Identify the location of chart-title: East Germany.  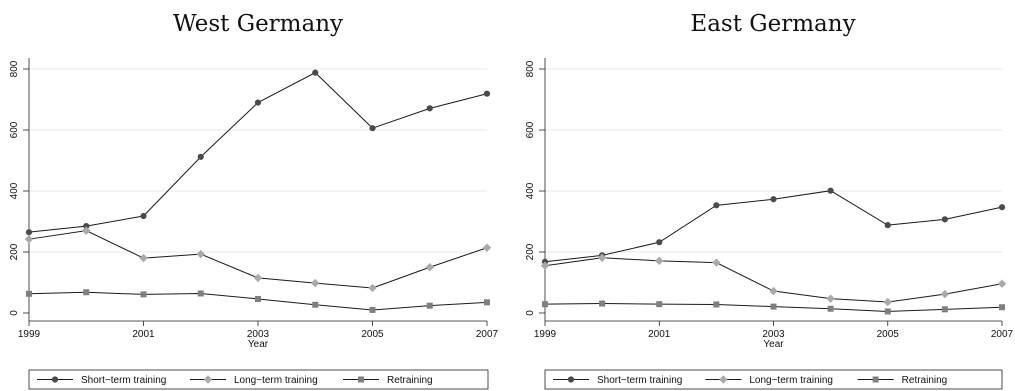
(772, 24).